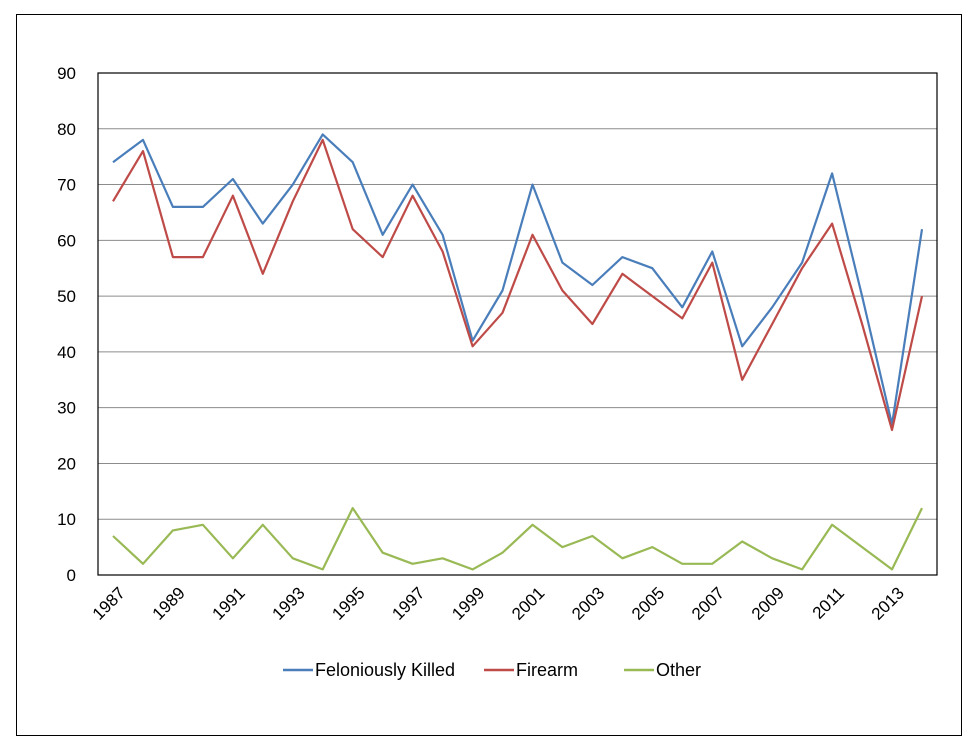  I want to click on x-tick-label: 1993, so click(288, 603).